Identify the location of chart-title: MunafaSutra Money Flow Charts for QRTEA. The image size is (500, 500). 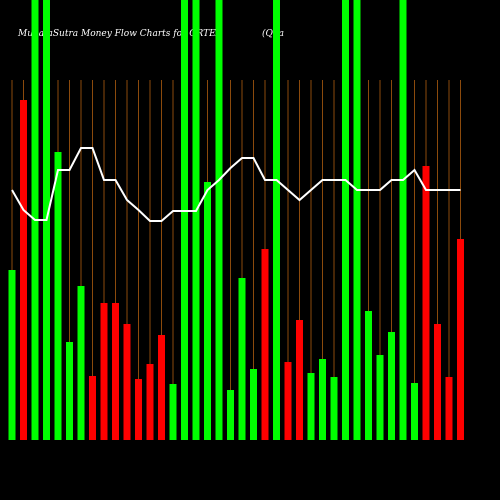
(120, 34).